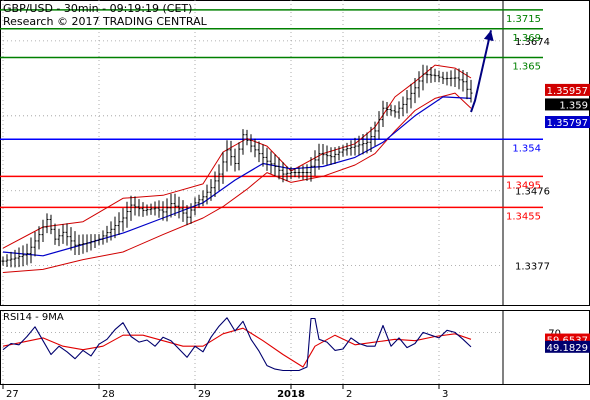 The height and width of the screenshot is (400, 590). What do you see at coordinates (481, 71) in the screenshot?
I see `forecast-arrow-line` at bounding box center [481, 71].